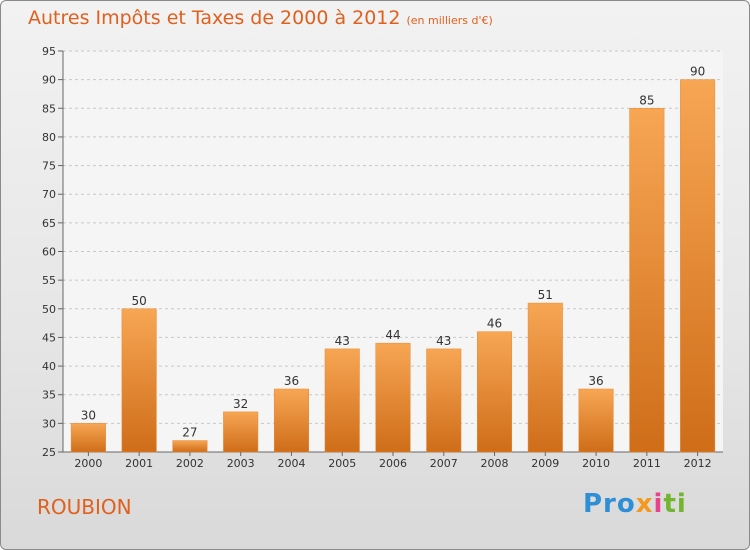  Describe the element at coordinates (190, 463) in the screenshot. I see `x-tick-label-2002: 2002` at that location.